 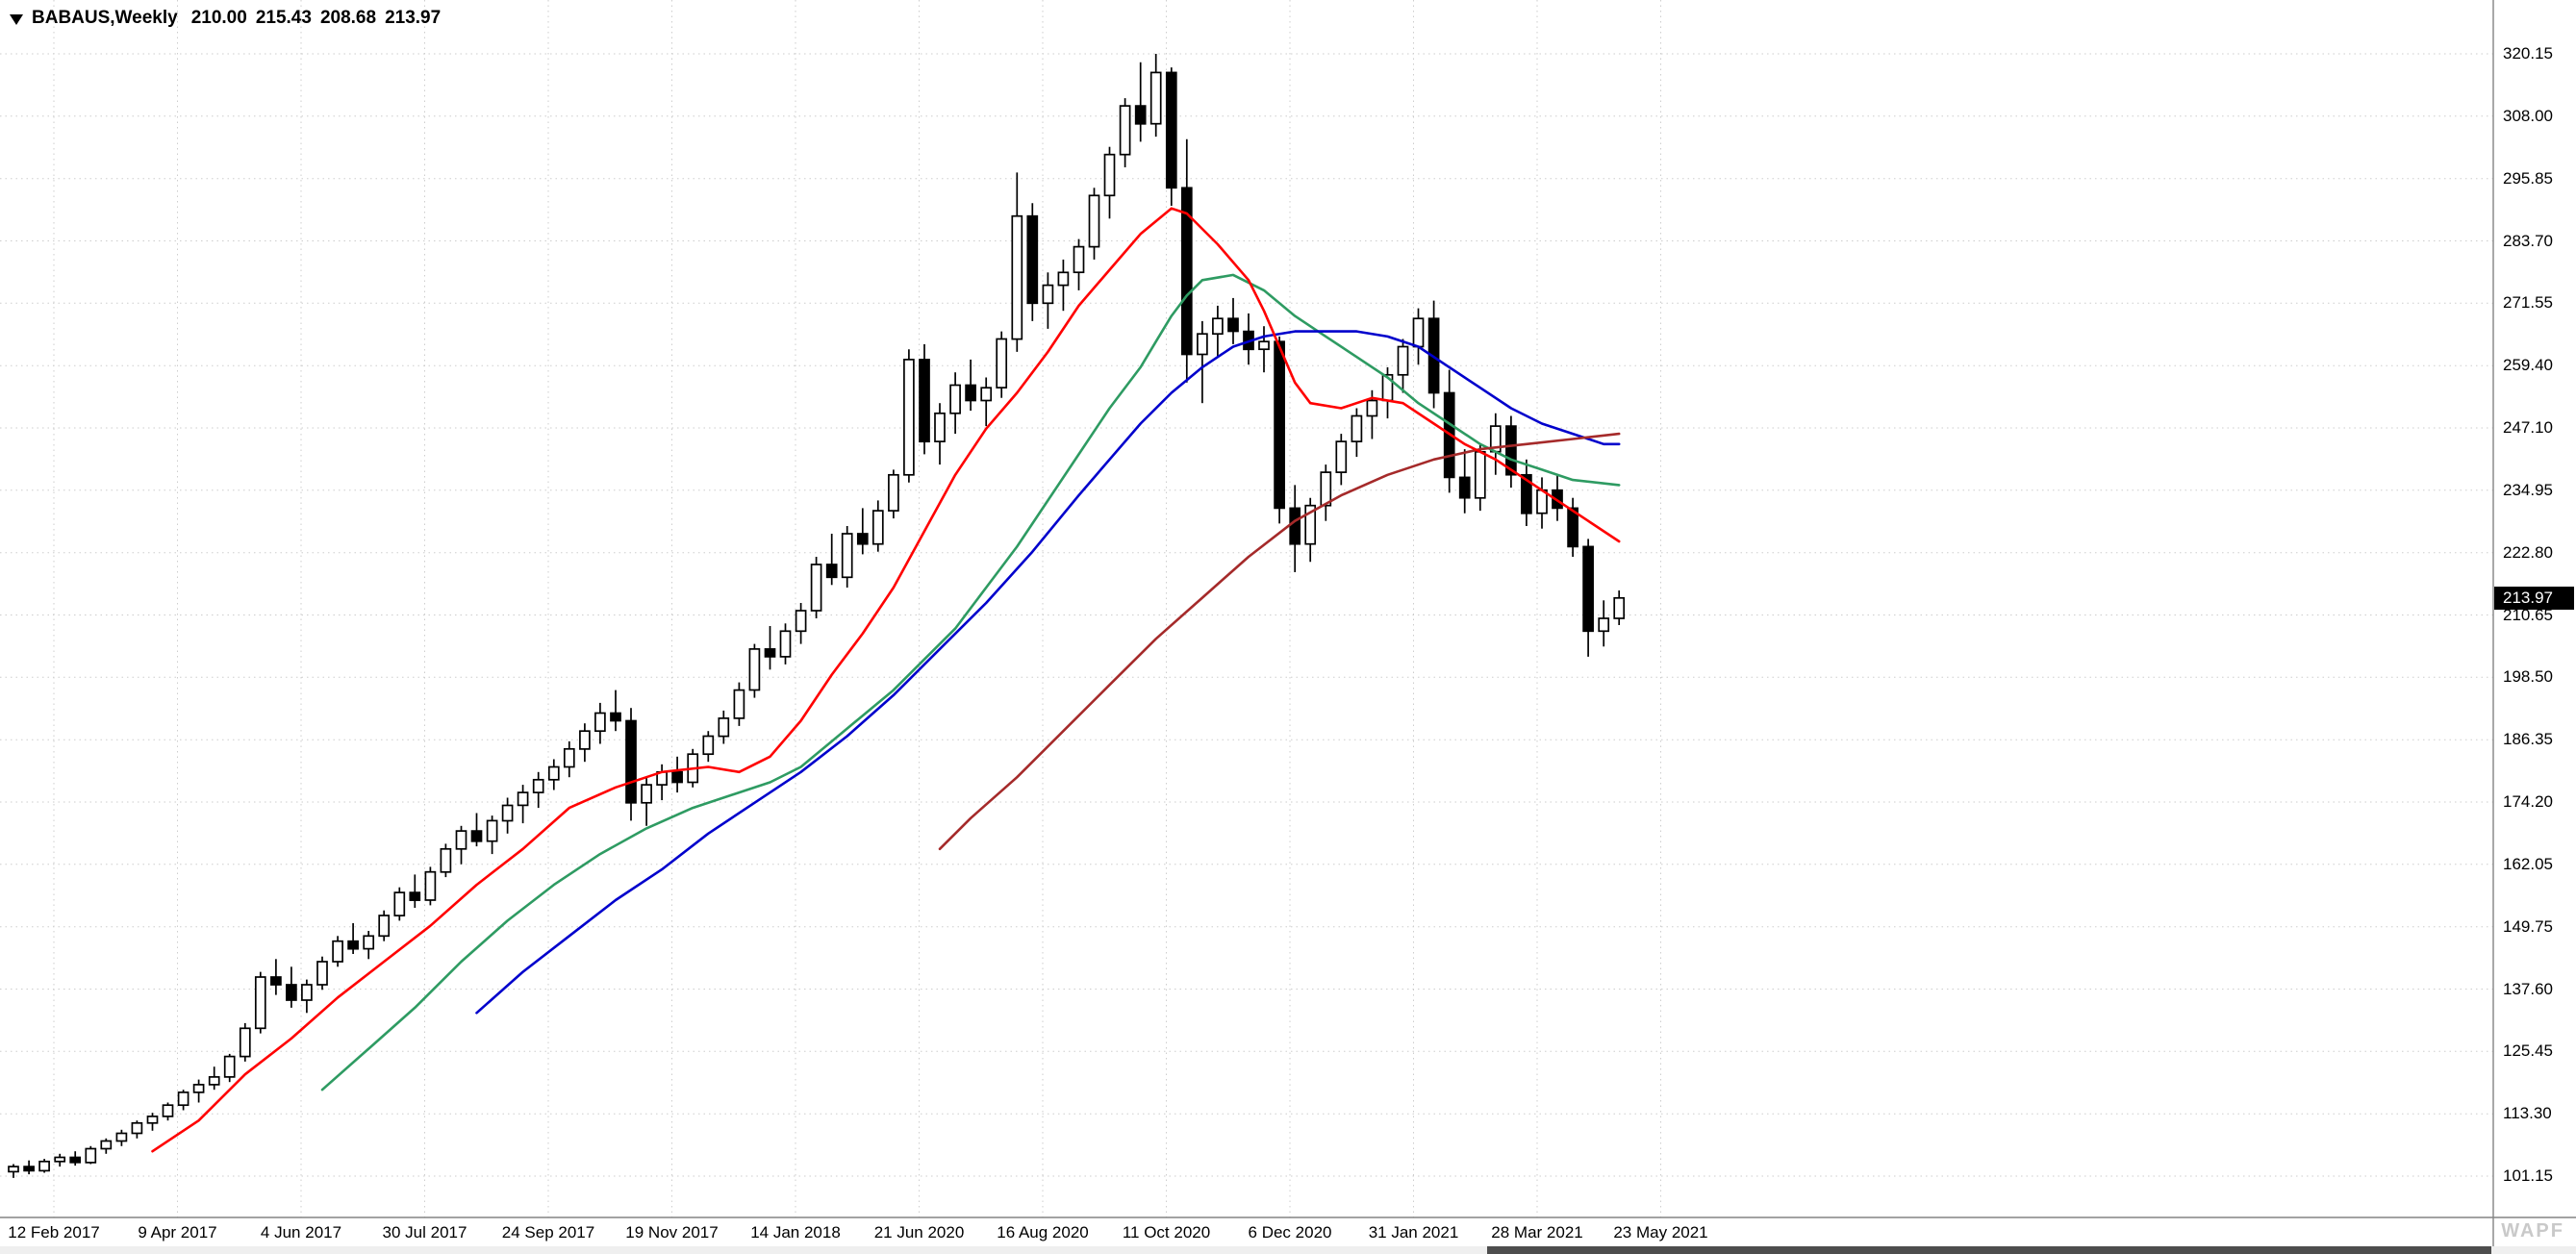 I want to click on price-axis-label: 137.60, so click(x=2528, y=988).